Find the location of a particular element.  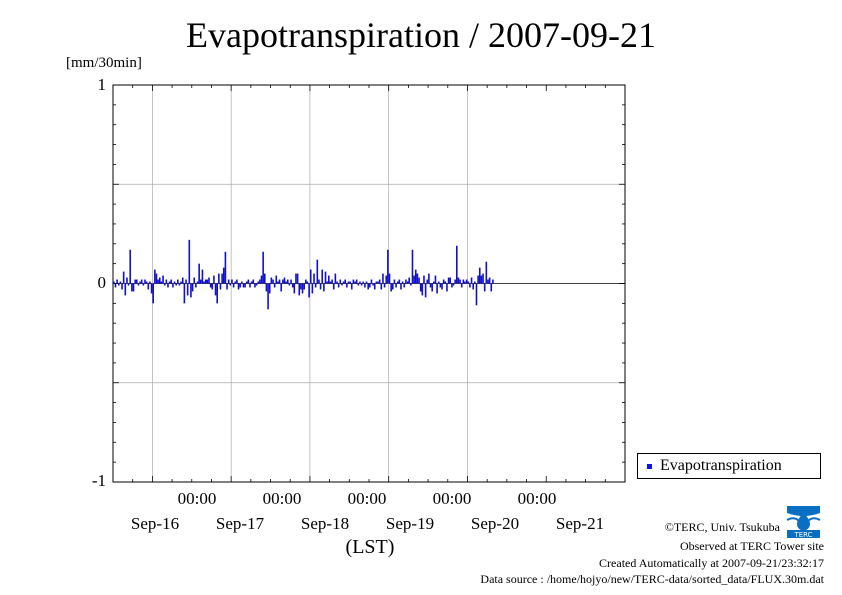

x-date-label: Sep-21 is located at coordinates (580, 523).